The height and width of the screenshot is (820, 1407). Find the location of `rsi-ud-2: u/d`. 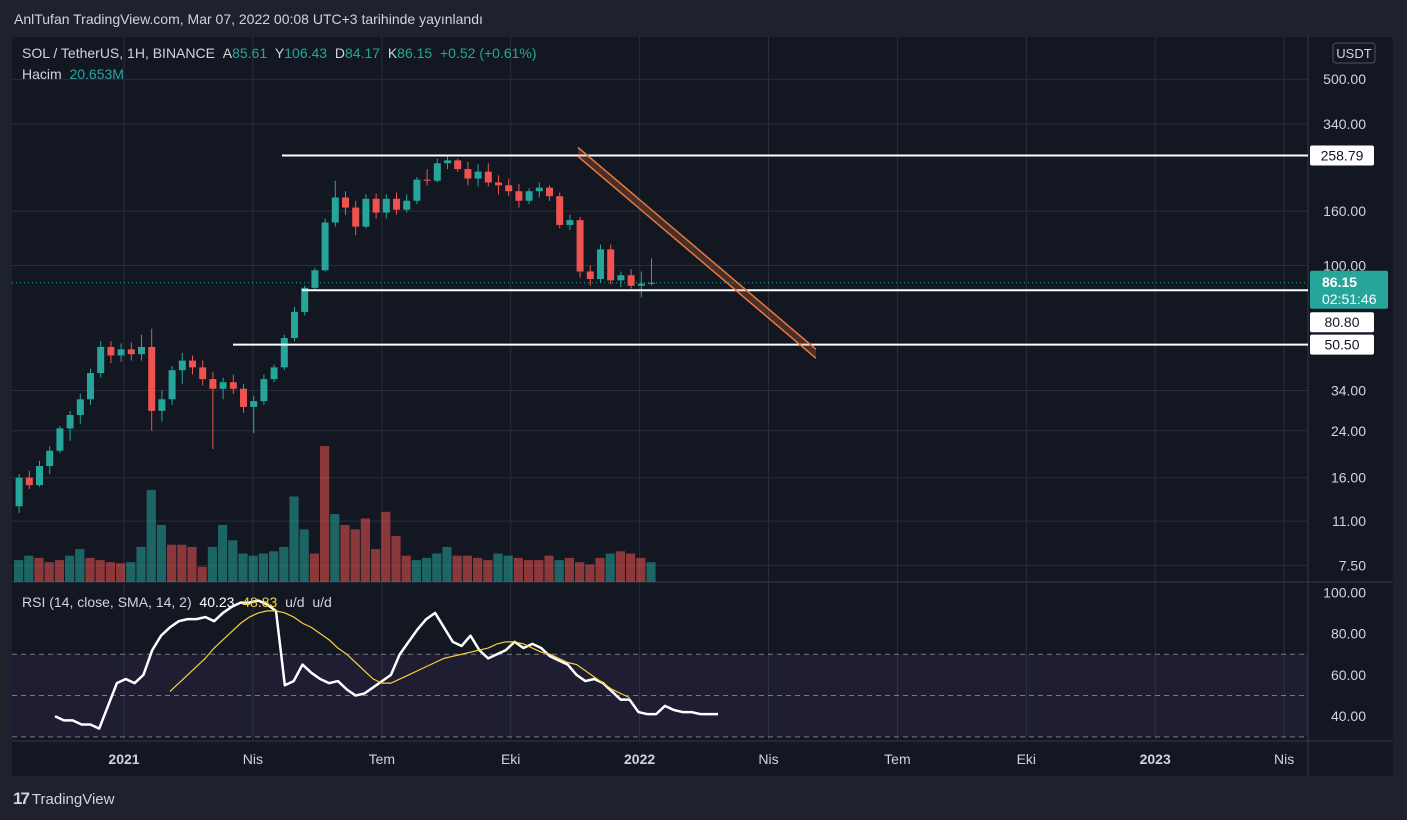

rsi-ud-2: u/d is located at coordinates (322, 602).